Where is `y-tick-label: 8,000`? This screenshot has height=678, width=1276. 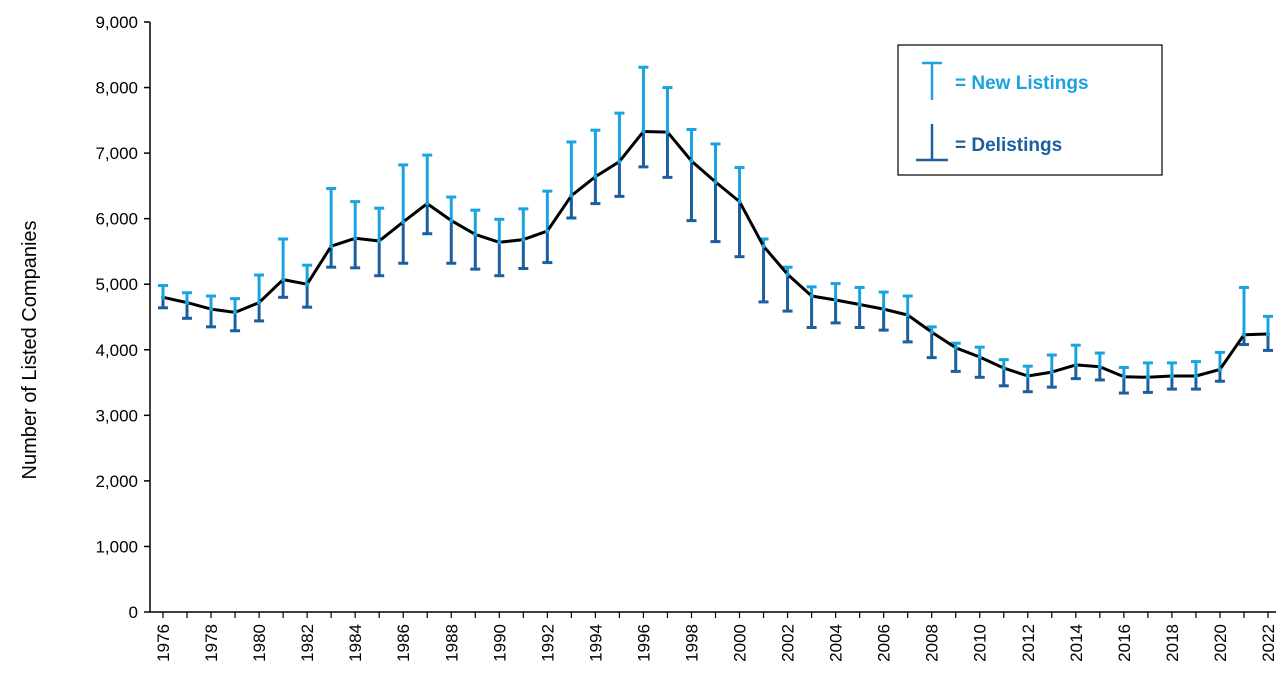 y-tick-label: 8,000 is located at coordinates (116, 88).